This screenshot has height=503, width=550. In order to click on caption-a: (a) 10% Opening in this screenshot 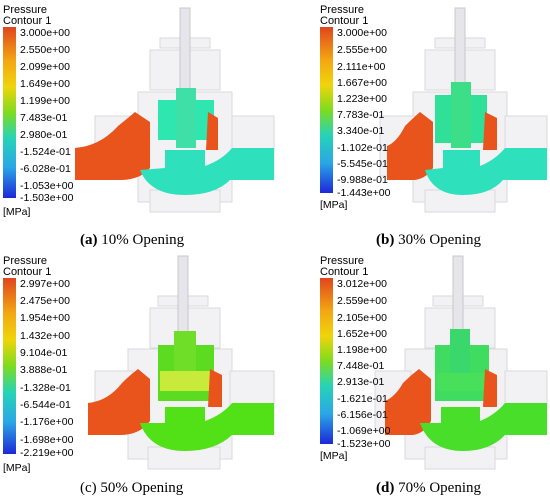, I will do `click(132, 240)`.